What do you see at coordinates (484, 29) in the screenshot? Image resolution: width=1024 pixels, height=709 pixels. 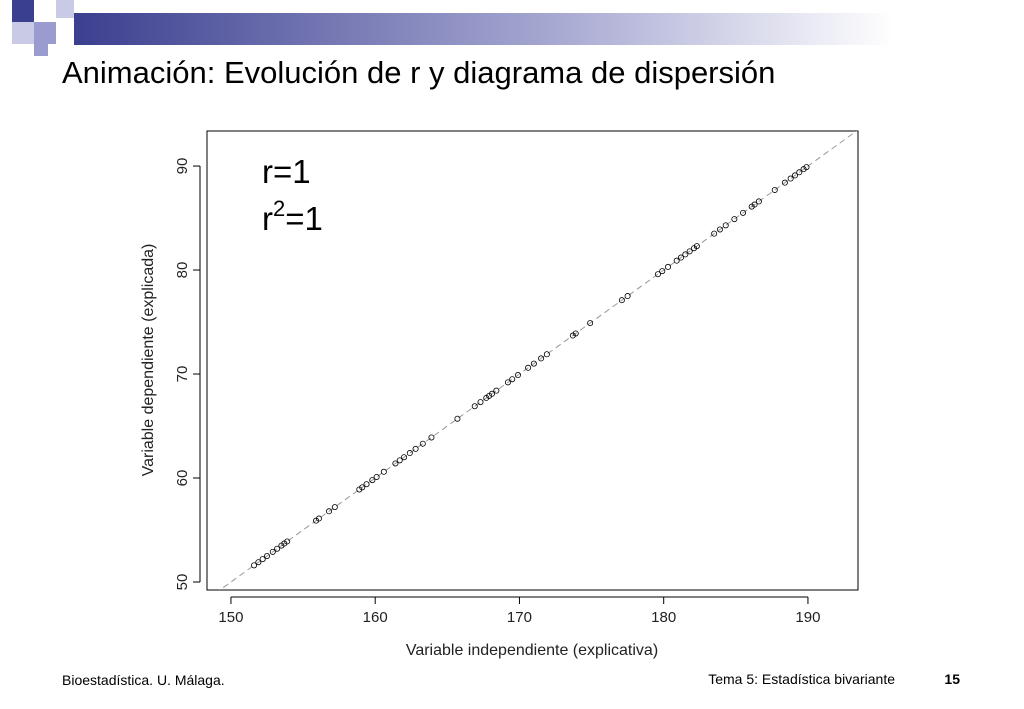 I see `decor-bar` at bounding box center [484, 29].